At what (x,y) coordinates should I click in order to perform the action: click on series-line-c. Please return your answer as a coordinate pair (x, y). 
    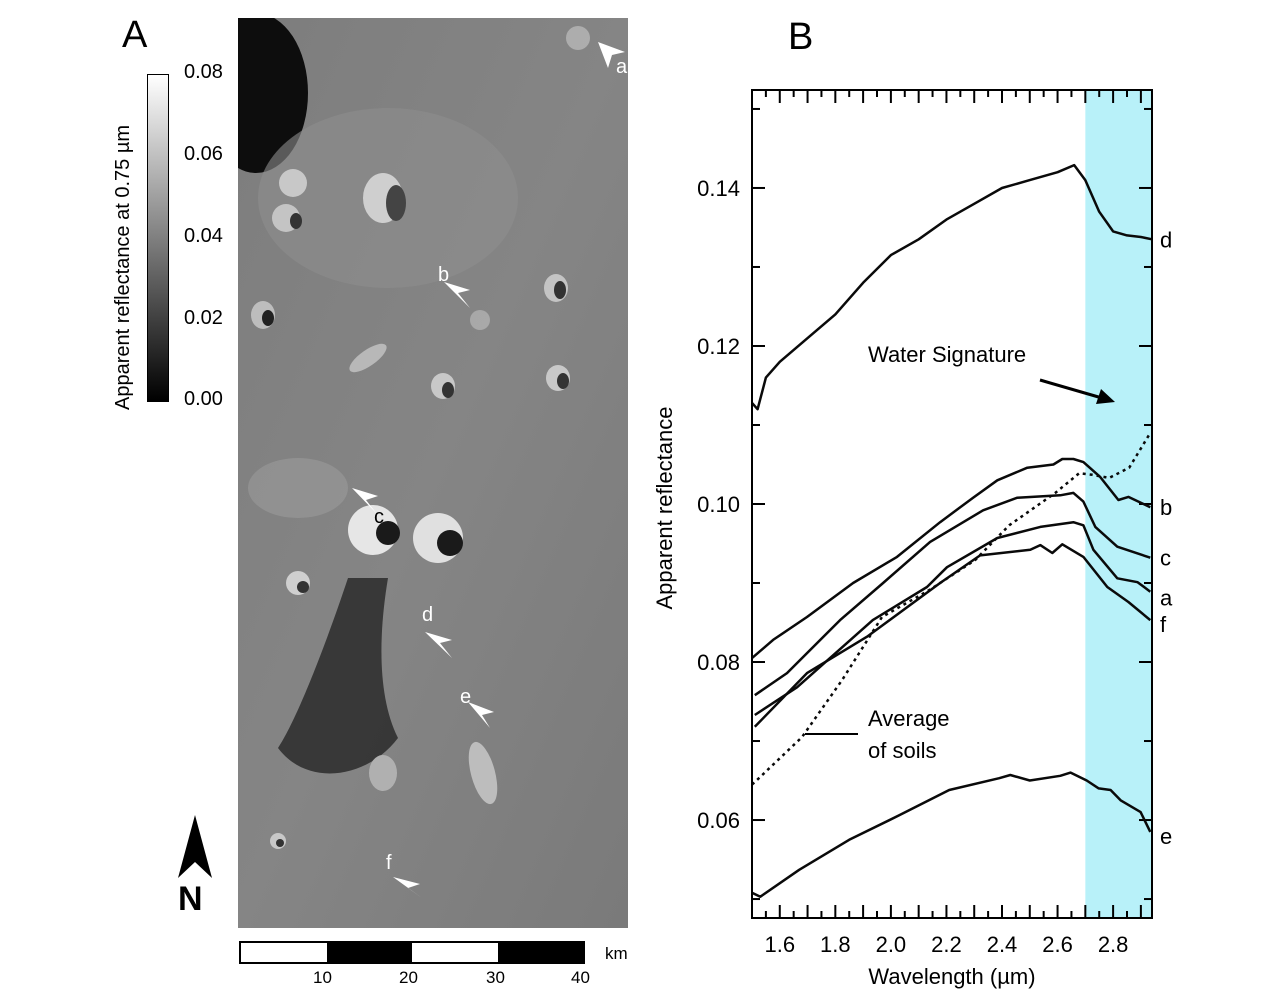
    Looking at the image, I should click on (952, 594).